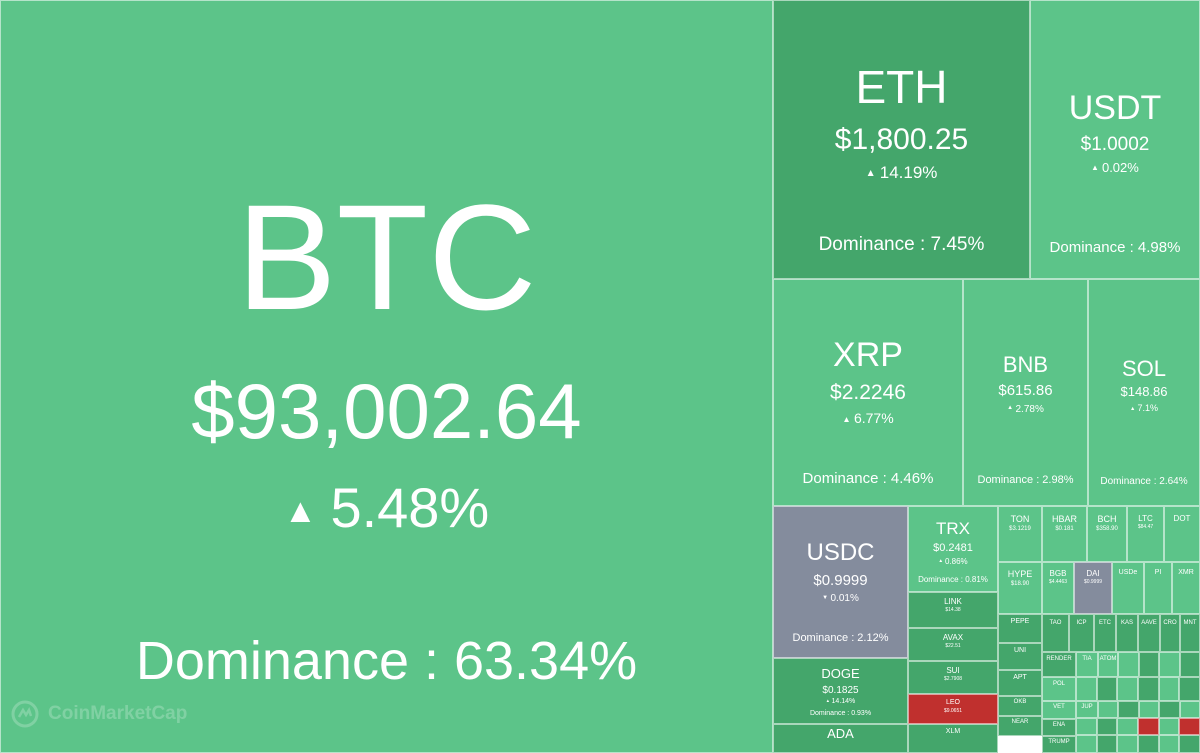 This screenshot has width=1200, height=753. Describe the element at coordinates (1107, 534) in the screenshot. I see `coin-tile-bch: BCH $358.90` at that location.